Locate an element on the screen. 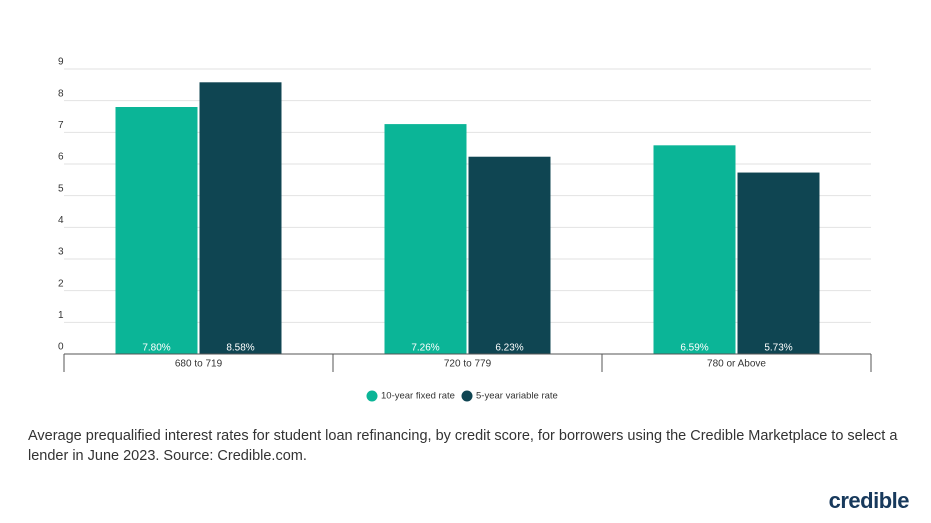 The width and height of the screenshot is (931, 523). value-label: 6.59% is located at coordinates (694, 348).